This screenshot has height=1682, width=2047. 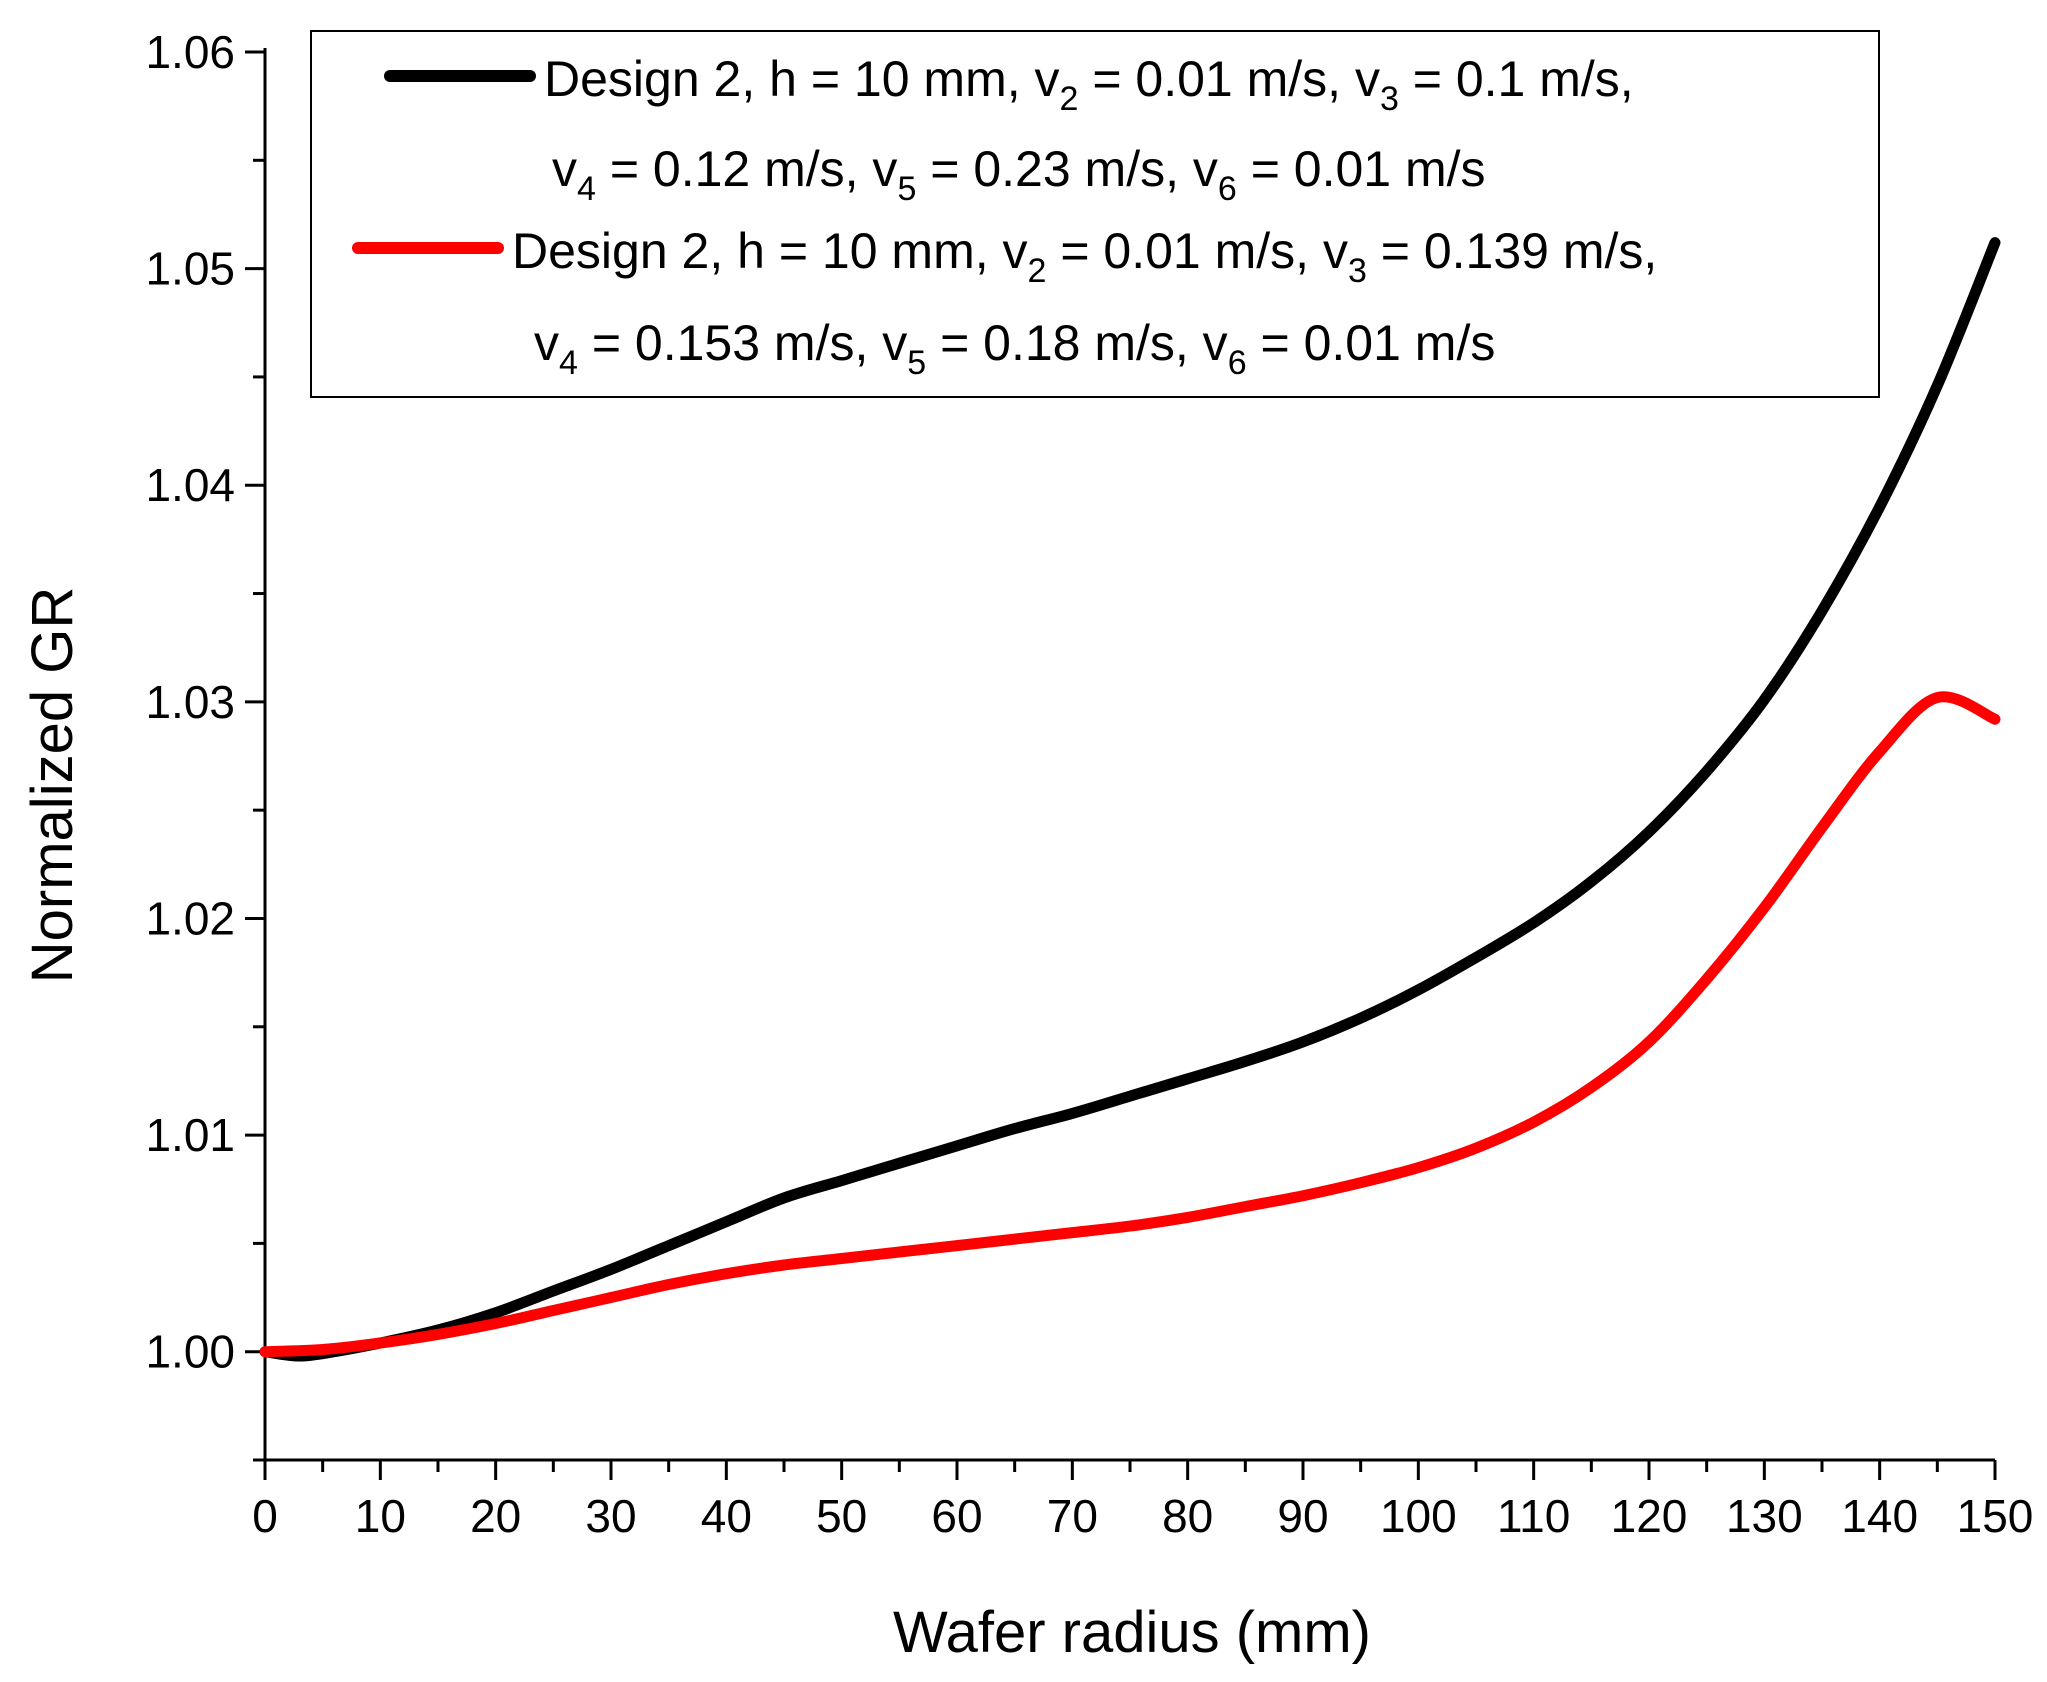 I want to click on x-tick-label: 130, so click(x=1764, y=1516).